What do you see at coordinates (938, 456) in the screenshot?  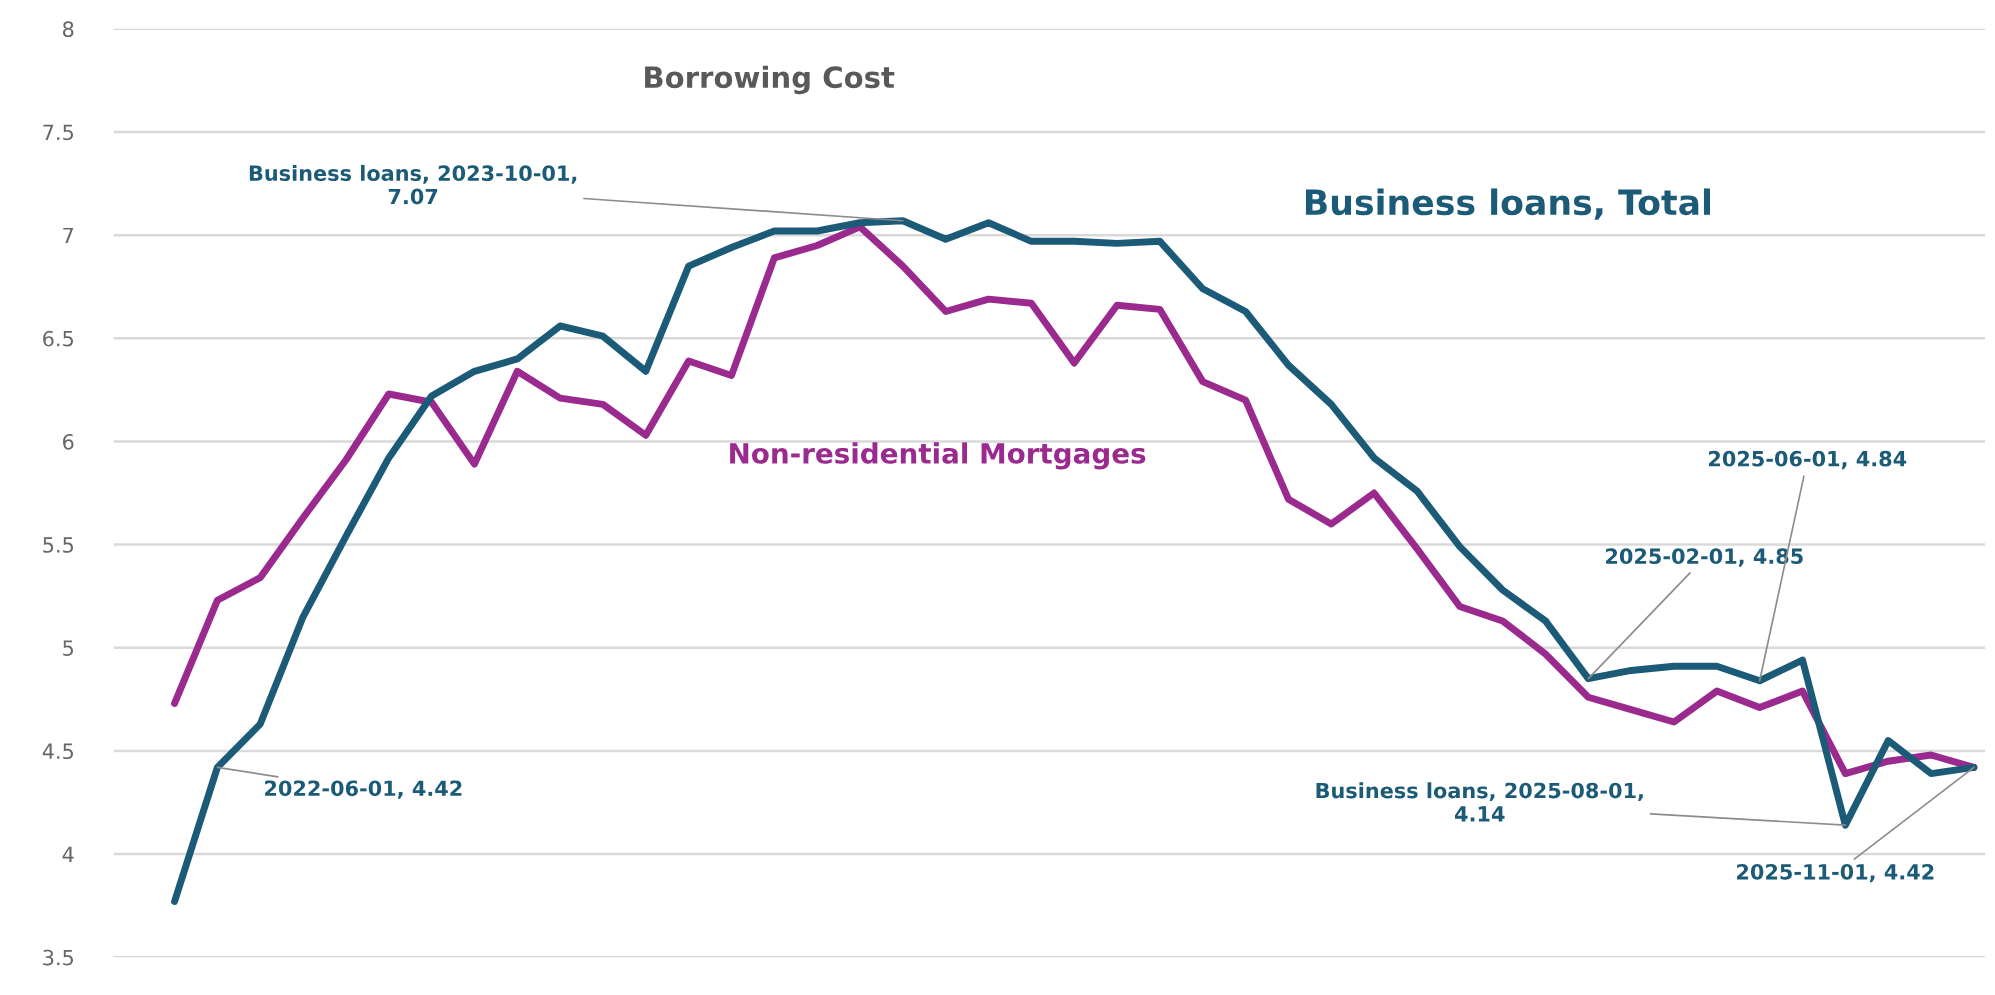 I see `text: Non-residential Mortgages` at bounding box center [938, 456].